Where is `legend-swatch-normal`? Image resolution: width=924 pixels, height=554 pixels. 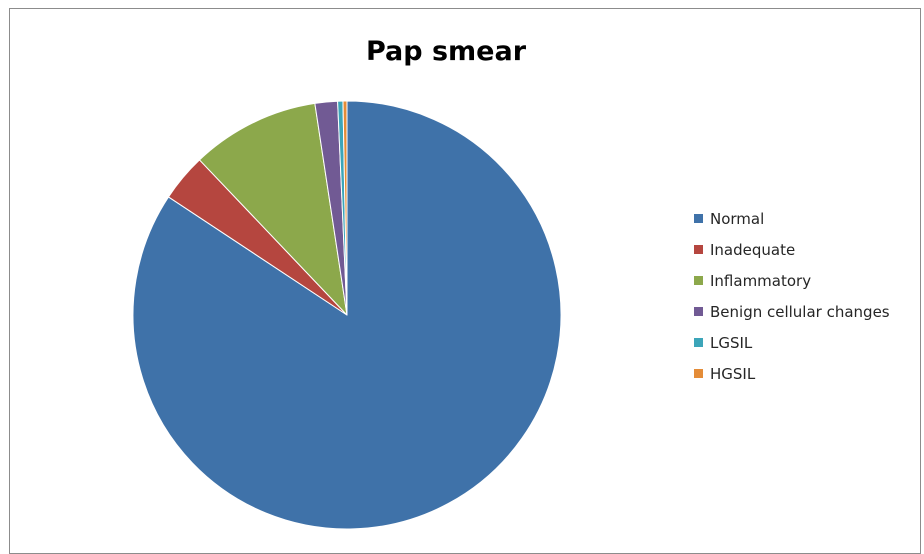 legend-swatch-normal is located at coordinates (698, 218).